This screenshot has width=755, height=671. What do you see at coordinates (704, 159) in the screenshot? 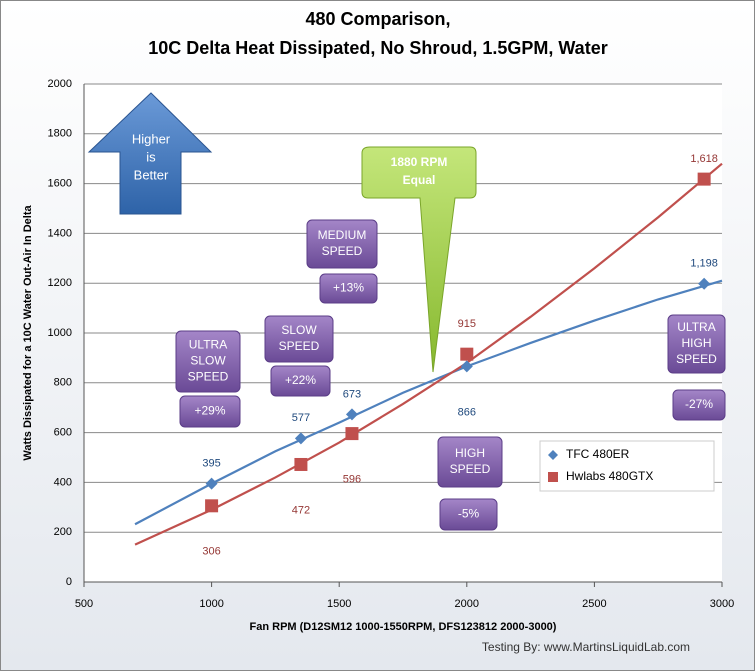
I see `data-label: 1,618` at bounding box center [704, 159].